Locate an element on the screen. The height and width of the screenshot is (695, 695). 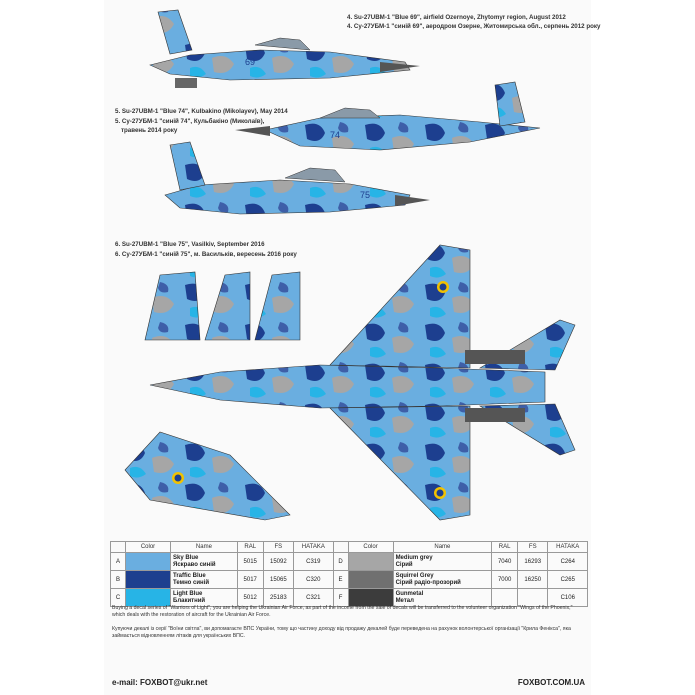
caption-5-ua-2: травень 2014 року is located at coordinates (149, 130).